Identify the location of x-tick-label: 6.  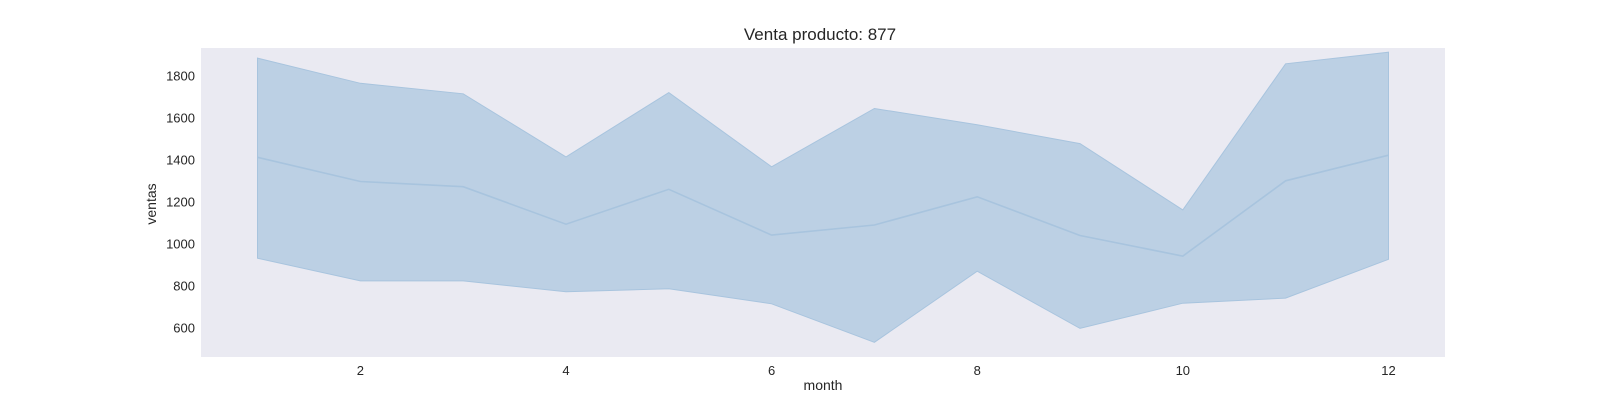
(771, 370).